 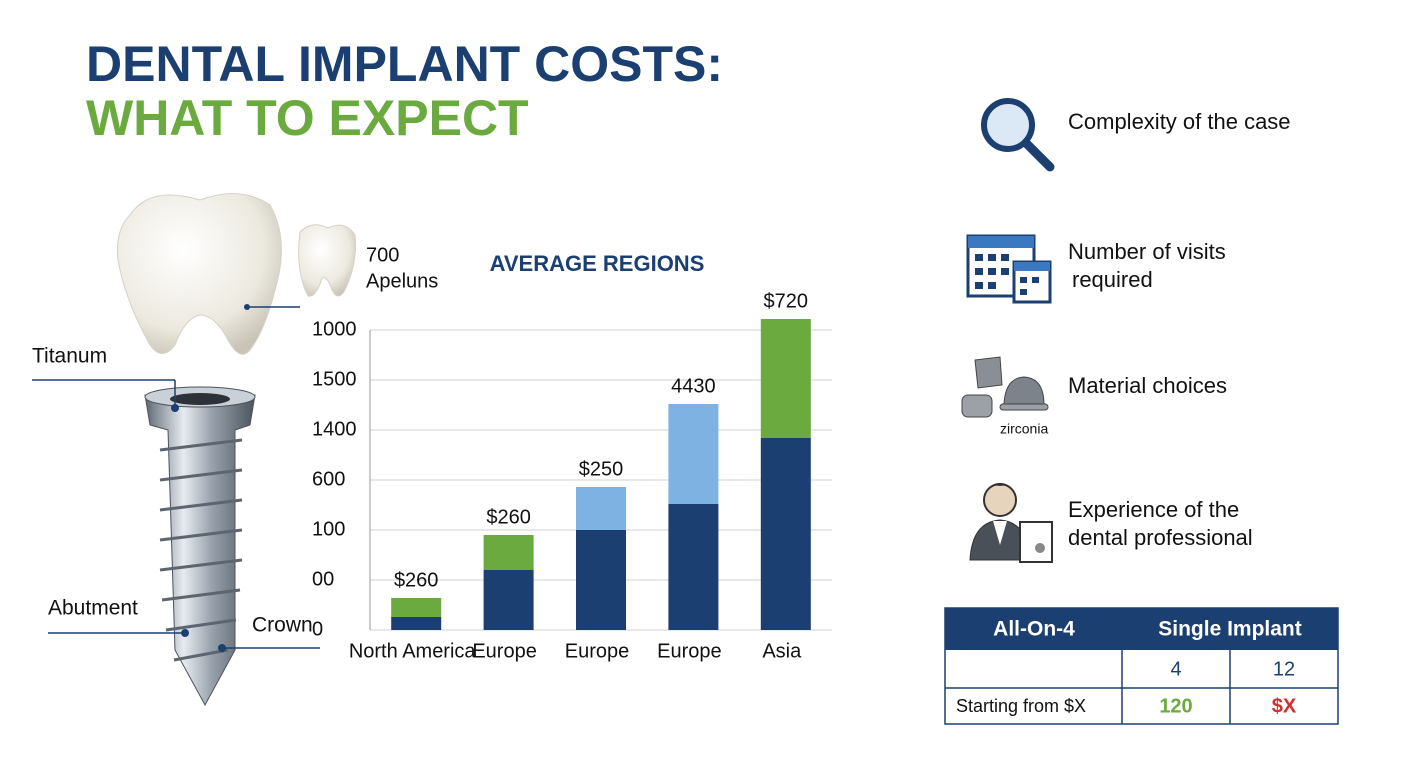 What do you see at coordinates (413, 651) in the screenshot?
I see `x-tick-label: North America` at bounding box center [413, 651].